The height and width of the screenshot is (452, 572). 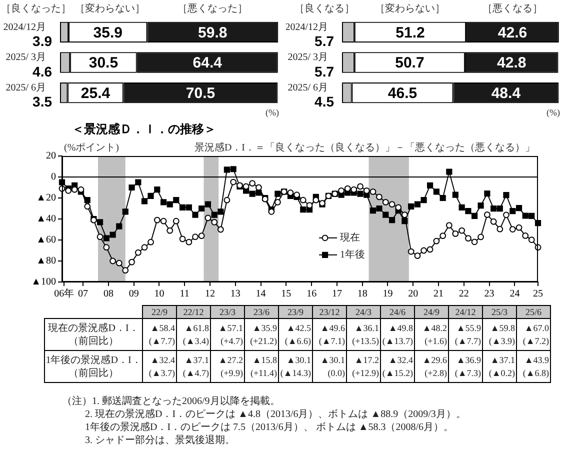 I want to click on y-axis-title: (%ポイント), so click(x=91, y=148).